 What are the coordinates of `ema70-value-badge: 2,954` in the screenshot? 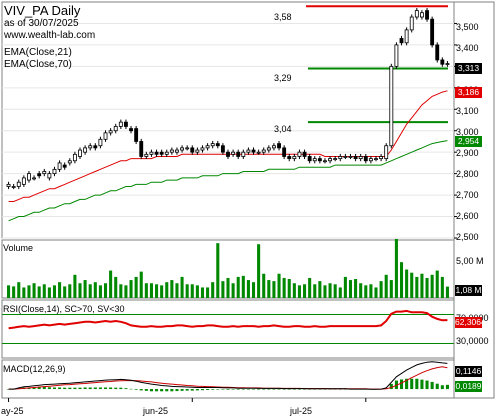 It's located at (468, 141).